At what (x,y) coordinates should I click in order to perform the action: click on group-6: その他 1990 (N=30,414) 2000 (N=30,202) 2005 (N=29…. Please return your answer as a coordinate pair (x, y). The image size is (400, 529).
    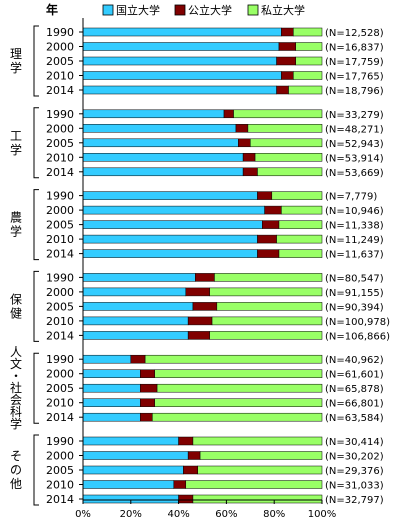
    Looking at the image, I should click on (197, 470).